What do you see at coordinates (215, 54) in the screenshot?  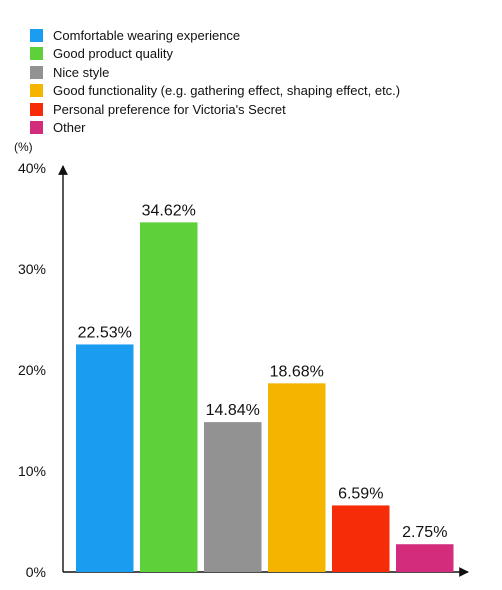 I see `legend-item: Good product quality` at bounding box center [215, 54].